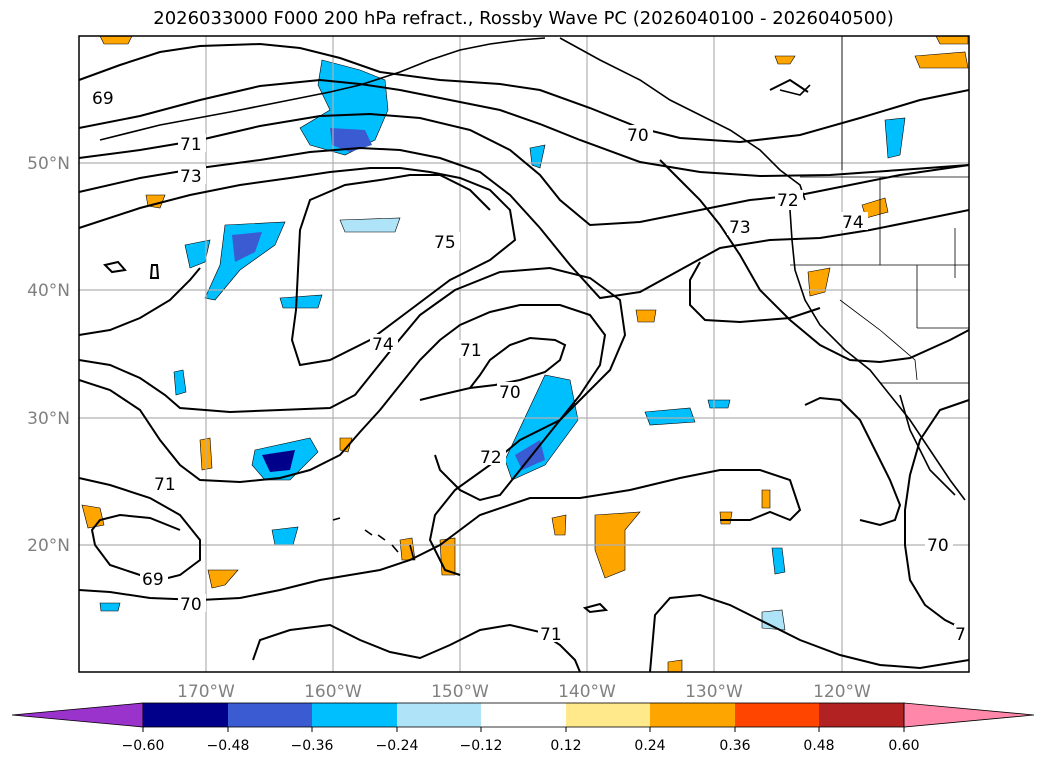 The width and height of the screenshot is (1047, 765). Describe the element at coordinates (445, 243) in the screenshot. I see `contour-label: 75` at that location.